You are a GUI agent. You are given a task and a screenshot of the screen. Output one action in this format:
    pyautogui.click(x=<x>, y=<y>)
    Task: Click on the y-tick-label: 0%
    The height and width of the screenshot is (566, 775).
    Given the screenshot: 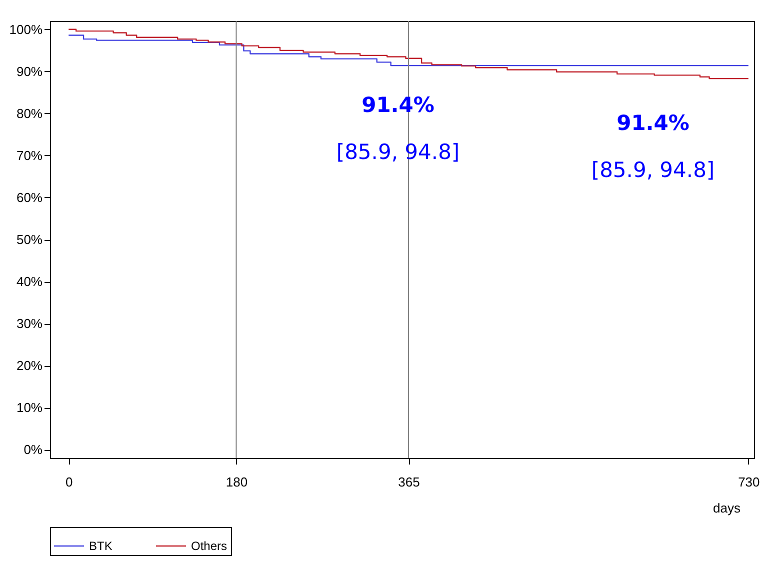 What is the action you would take?
    pyautogui.click(x=33, y=450)
    